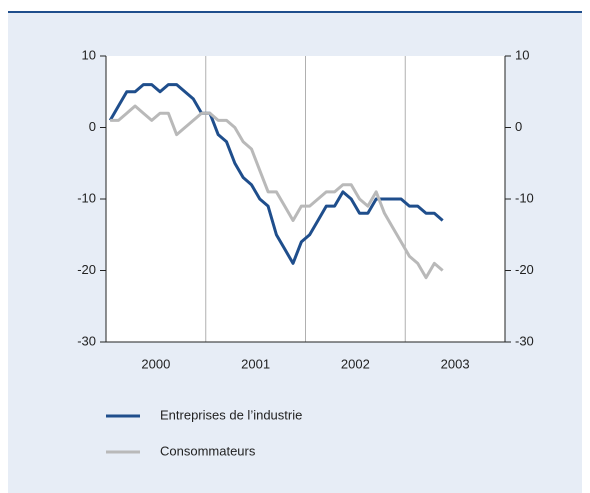 The width and height of the screenshot is (590, 493). Describe the element at coordinates (86, 340) in the screenshot. I see `y-tick-label: -30` at that location.